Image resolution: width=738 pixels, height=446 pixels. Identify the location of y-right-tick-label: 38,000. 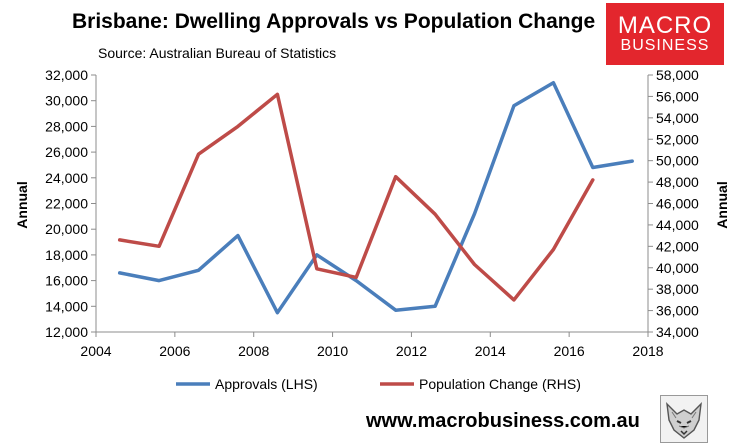
(677, 289).